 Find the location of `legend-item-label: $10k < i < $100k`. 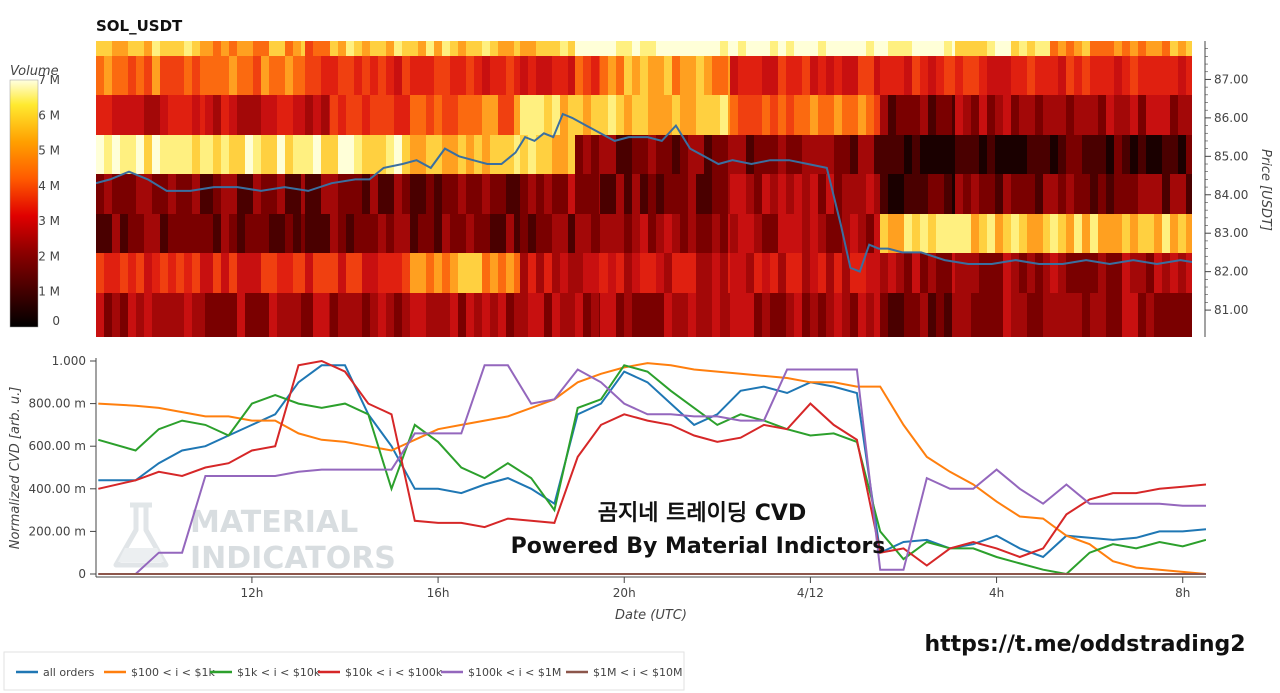

legend-item-label: $10k < i < $100k is located at coordinates (394, 672).